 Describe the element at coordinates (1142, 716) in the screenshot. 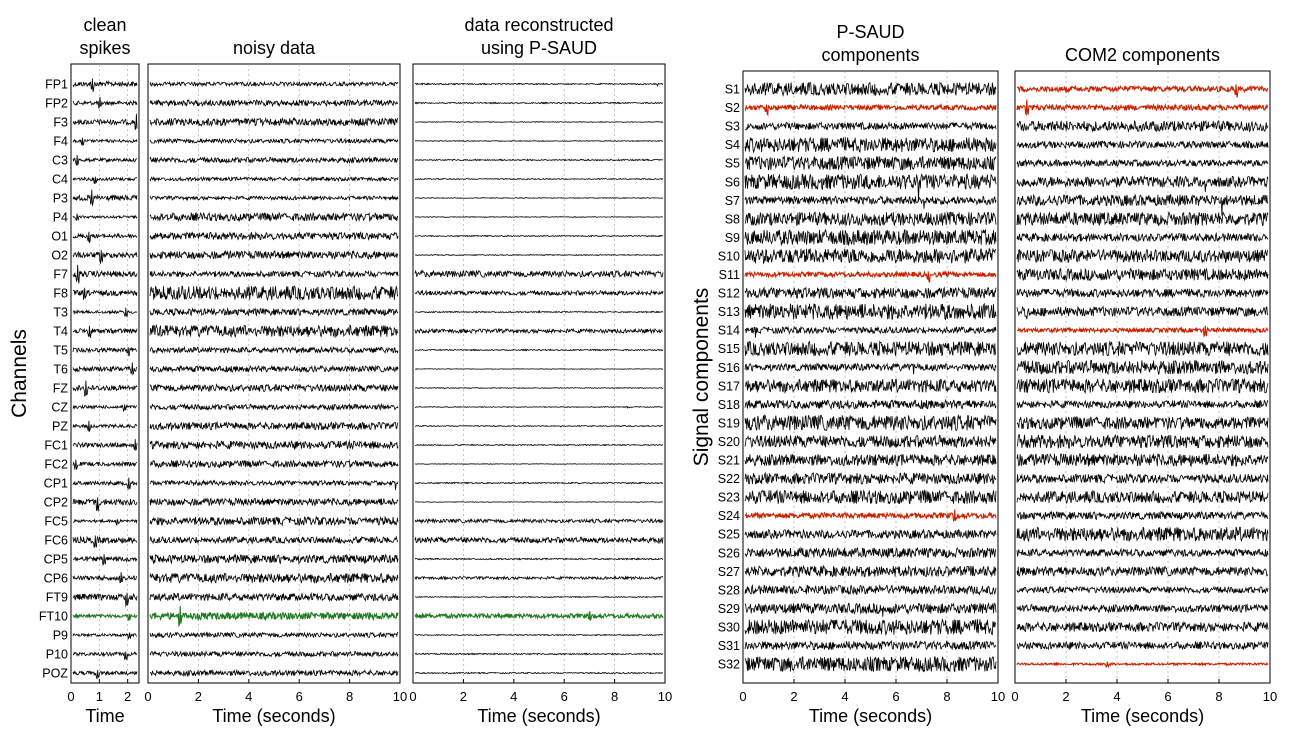

I see `xlabel-com2: Time (seconds)` at that location.